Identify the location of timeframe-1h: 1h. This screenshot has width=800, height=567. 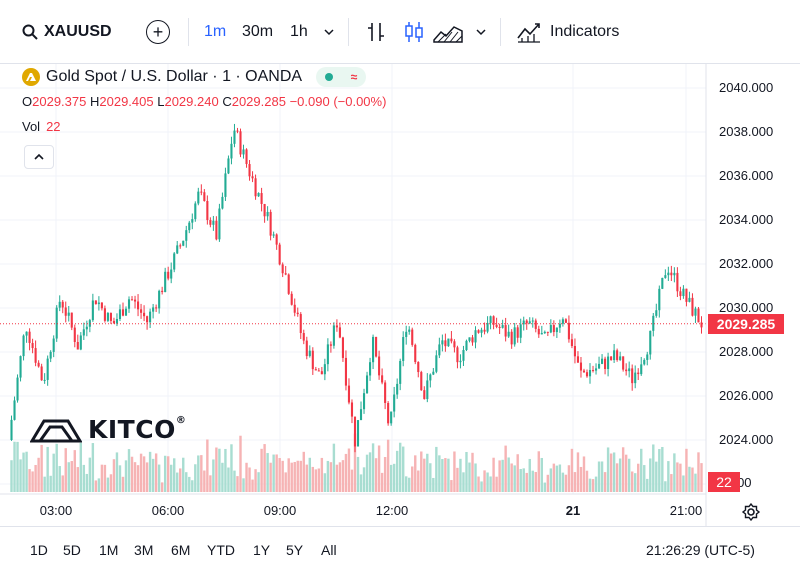
(299, 31).